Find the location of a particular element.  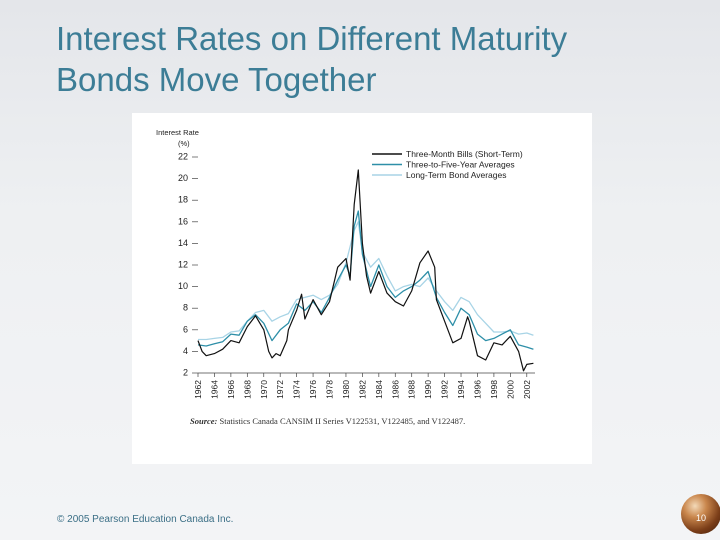

legend-label-0: Three-Month Bills (Short-Term) is located at coordinates (464, 154).